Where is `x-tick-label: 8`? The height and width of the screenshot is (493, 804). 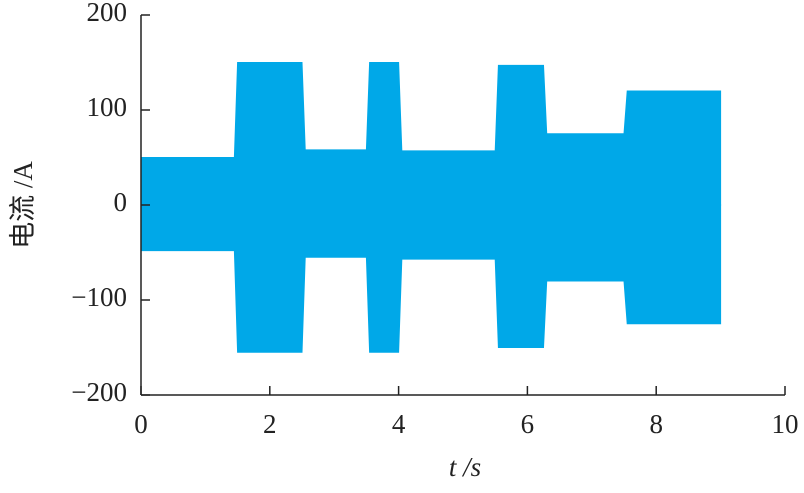
x-tick-label: 8 is located at coordinates (656, 424).